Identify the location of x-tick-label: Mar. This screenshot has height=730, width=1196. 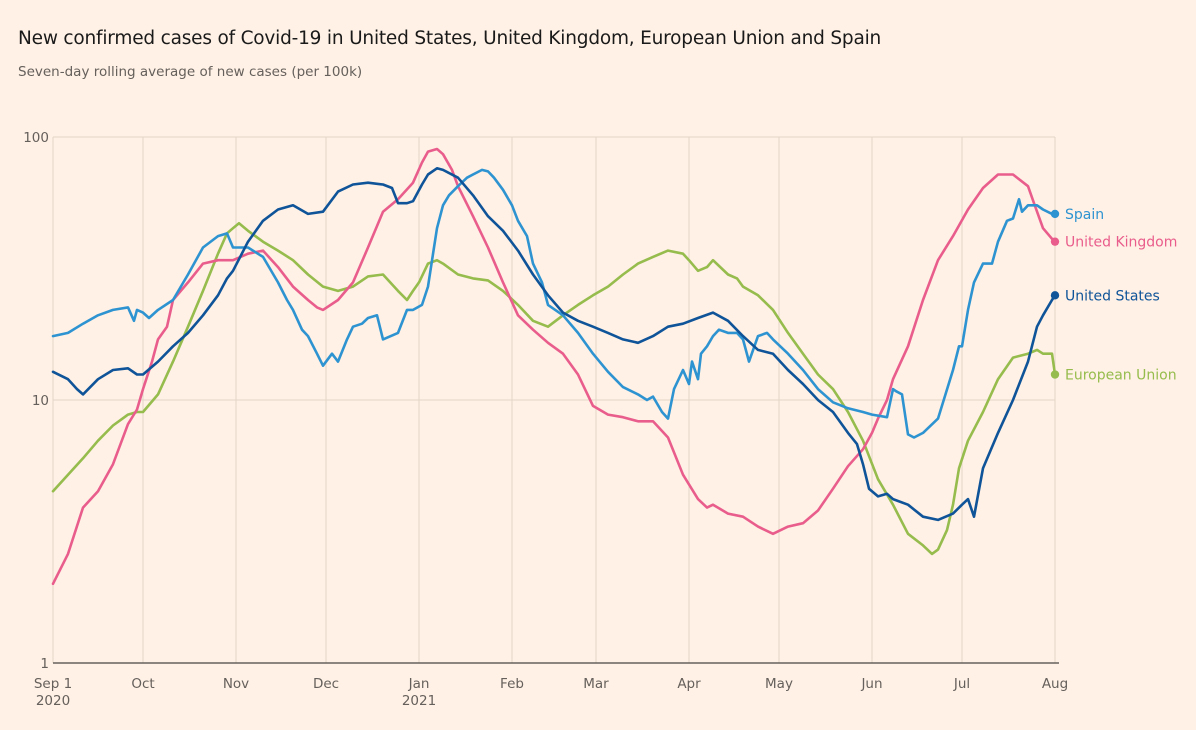
(596, 684).